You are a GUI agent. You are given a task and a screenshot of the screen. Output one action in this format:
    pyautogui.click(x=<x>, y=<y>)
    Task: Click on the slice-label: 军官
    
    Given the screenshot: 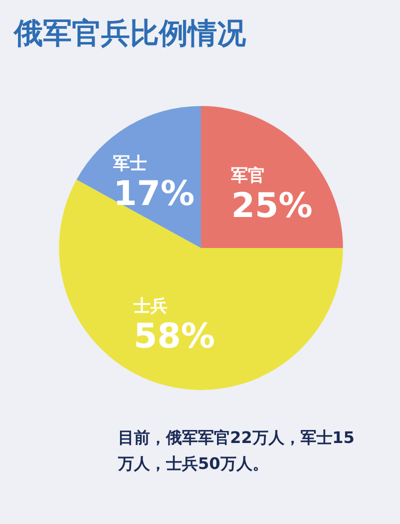 What is the action you would take?
    pyautogui.click(x=248, y=176)
    